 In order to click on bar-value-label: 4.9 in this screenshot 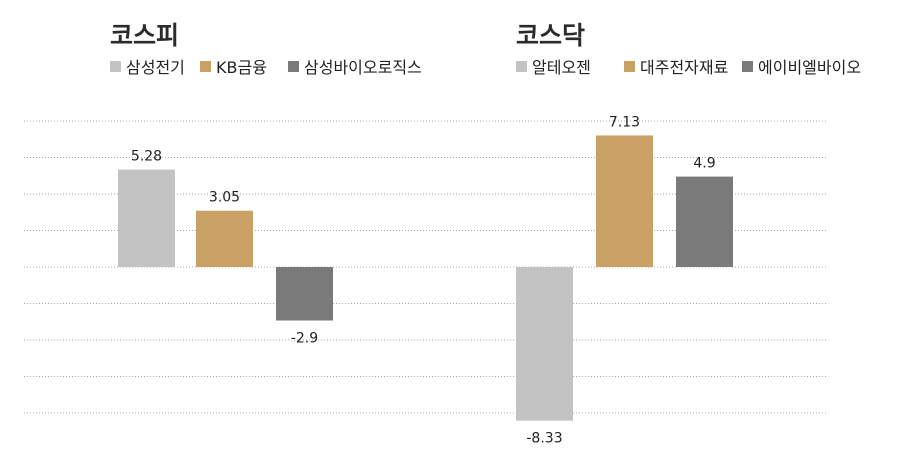, I will do `click(704, 164)`.